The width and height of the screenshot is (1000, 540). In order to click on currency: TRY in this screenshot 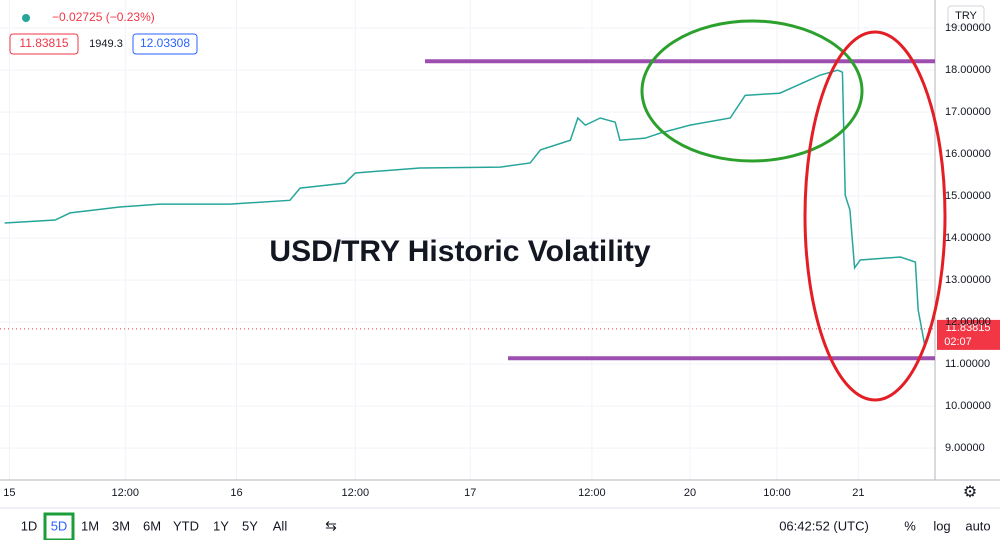, I will do `click(966, 16)`.